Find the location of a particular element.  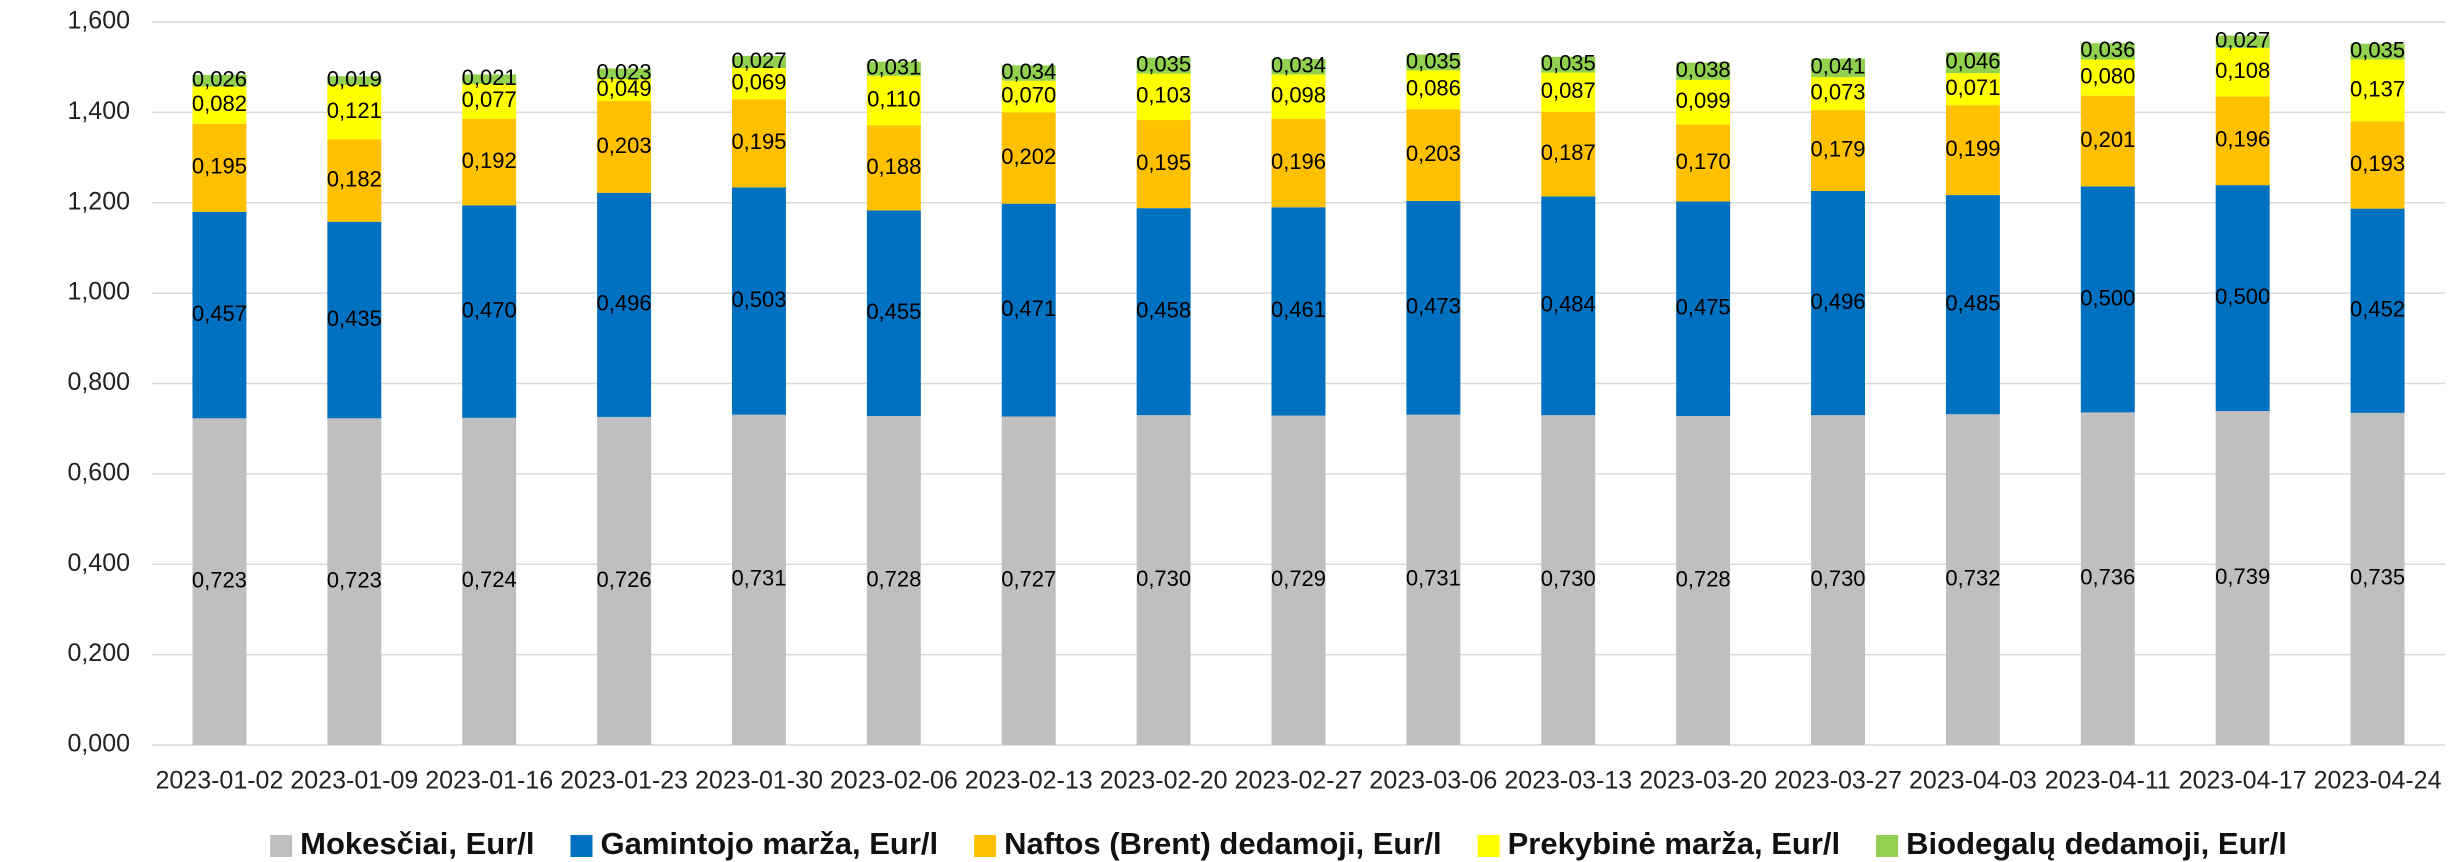

data-label: 0,475 is located at coordinates (1703, 307).